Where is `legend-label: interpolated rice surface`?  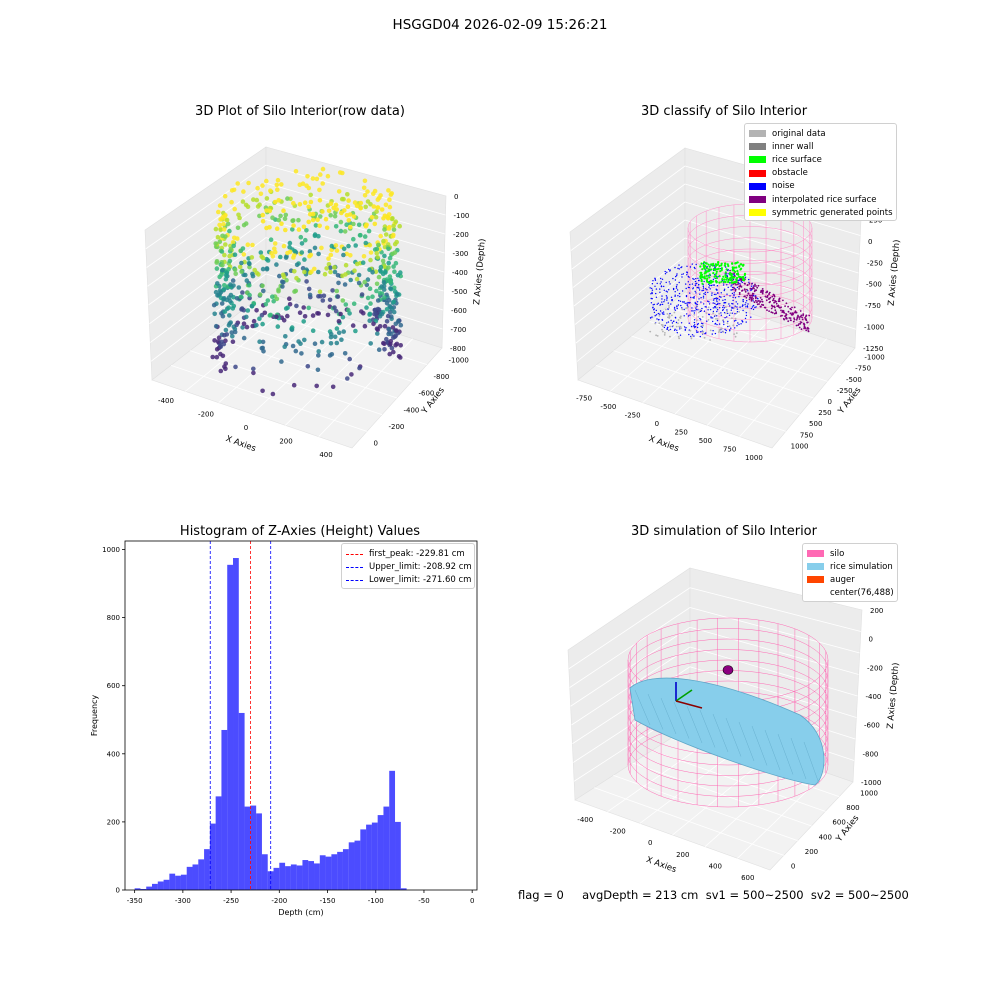 legend-label: interpolated rice surface is located at coordinates (824, 199).